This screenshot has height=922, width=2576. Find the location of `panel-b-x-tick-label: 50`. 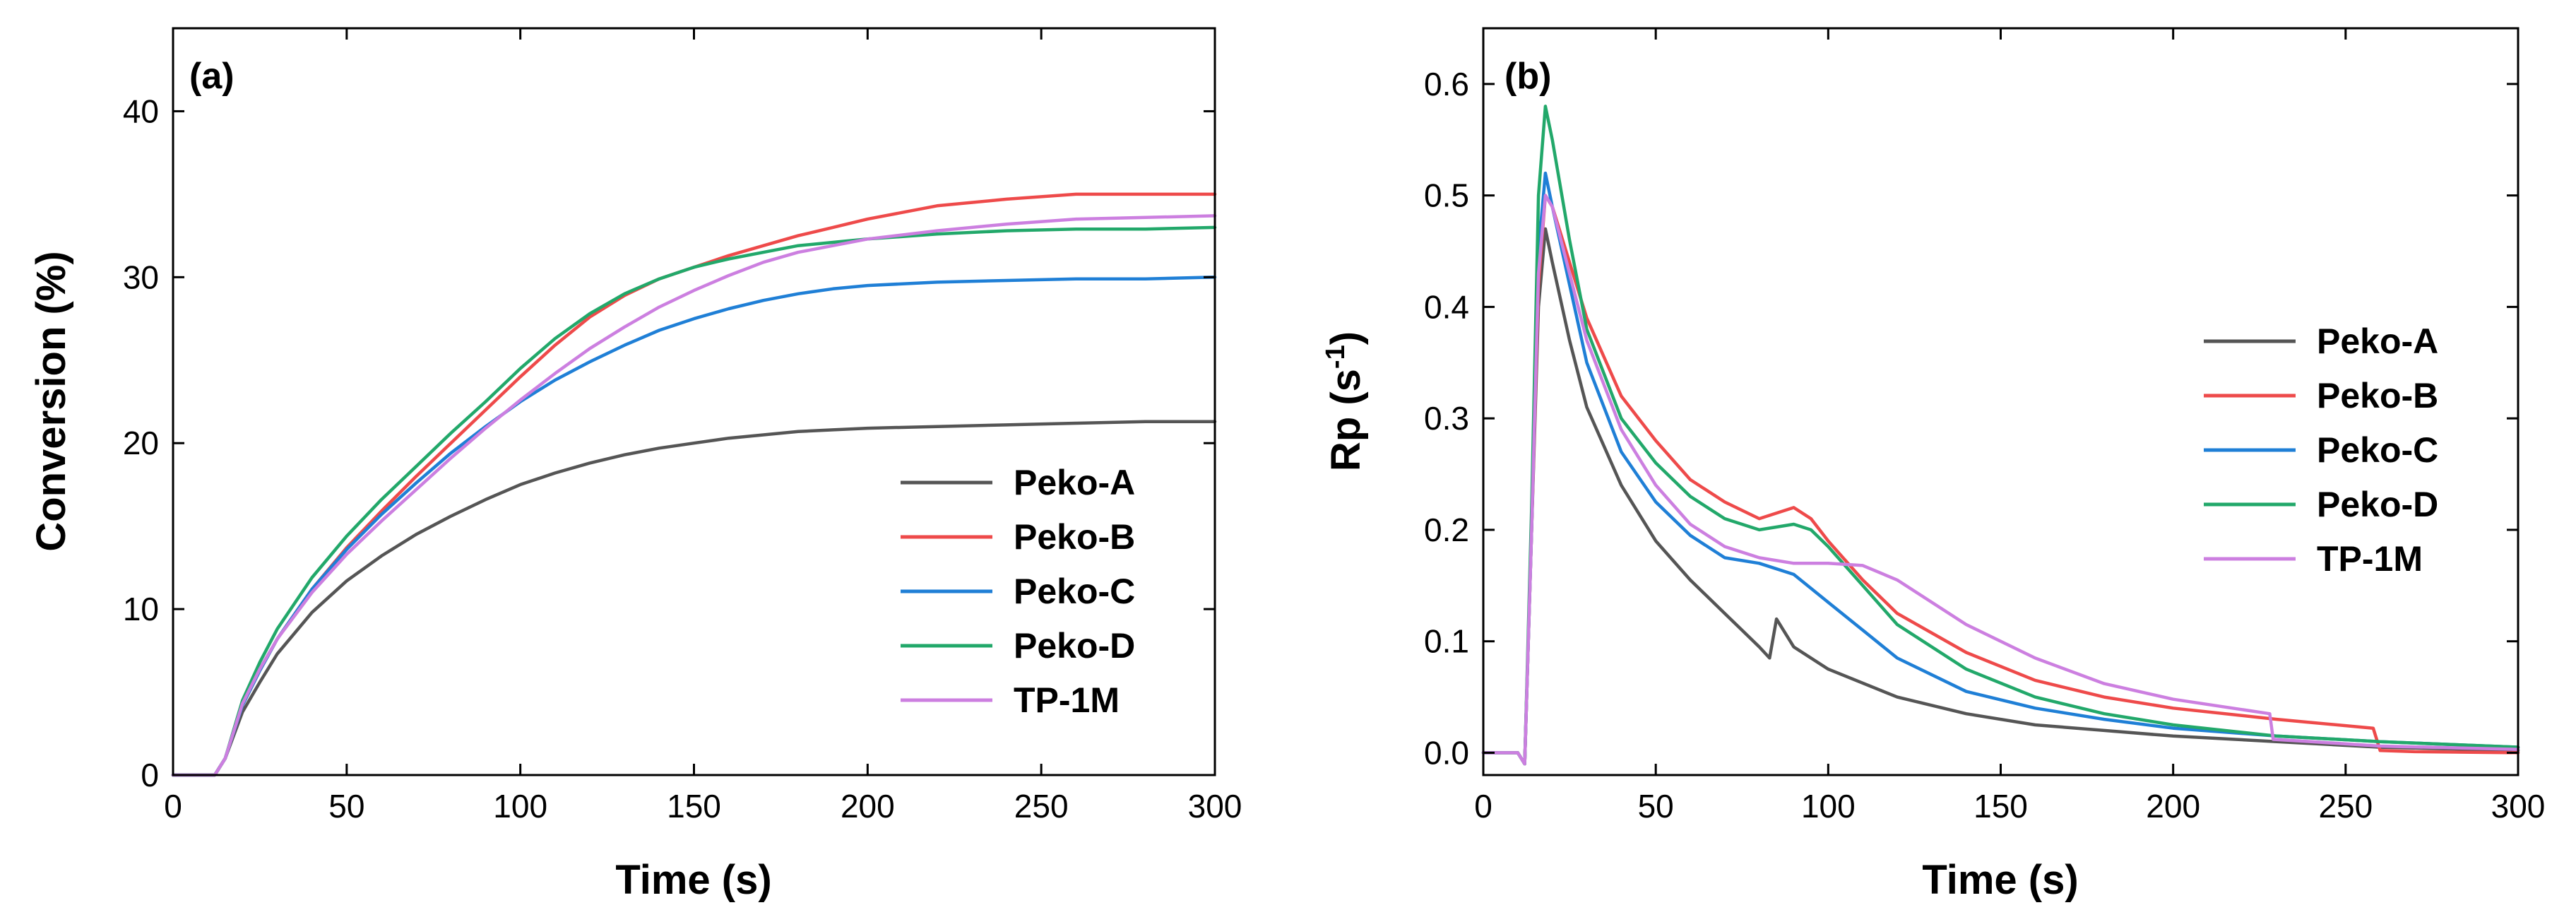

panel-b-x-tick-label: 50 is located at coordinates (1656, 806).